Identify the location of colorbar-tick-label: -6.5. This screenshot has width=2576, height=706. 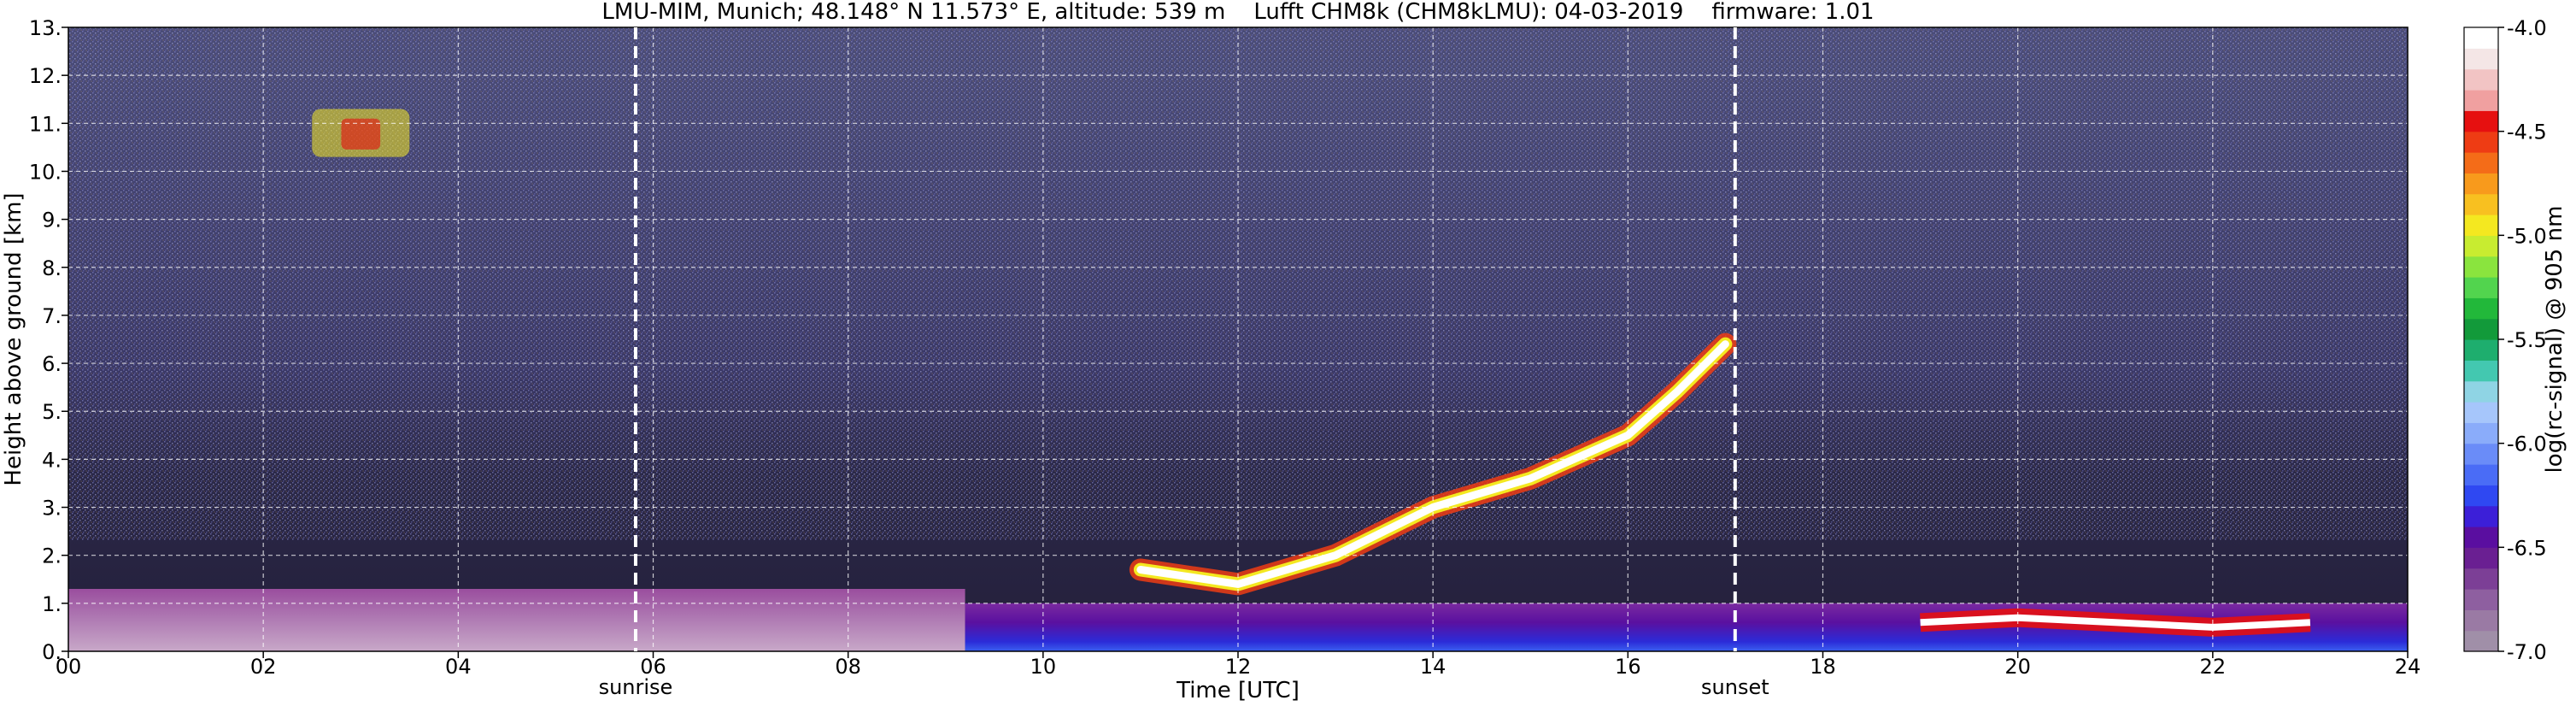
(2527, 548).